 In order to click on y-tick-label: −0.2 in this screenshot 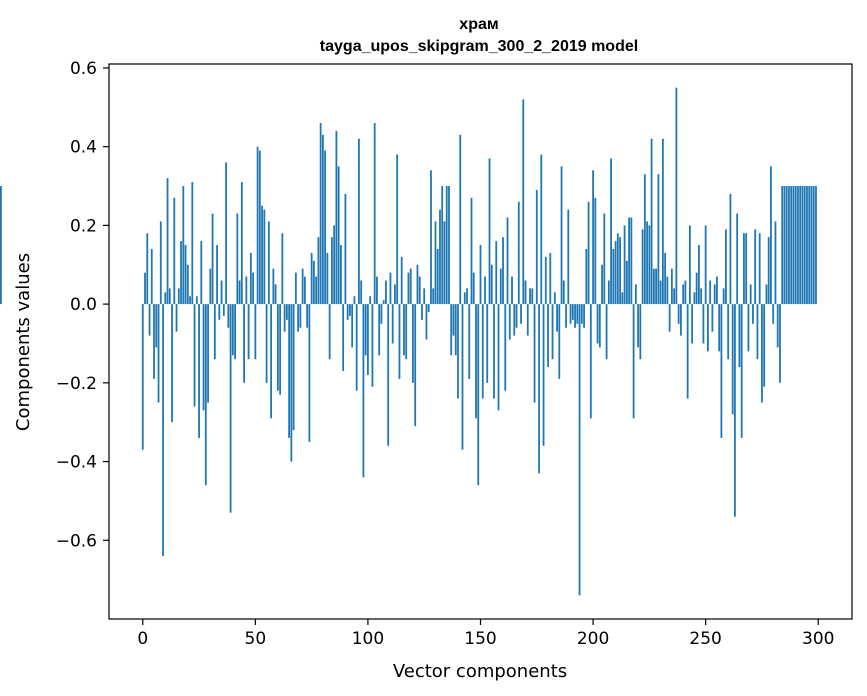, I will do `click(76, 384)`.